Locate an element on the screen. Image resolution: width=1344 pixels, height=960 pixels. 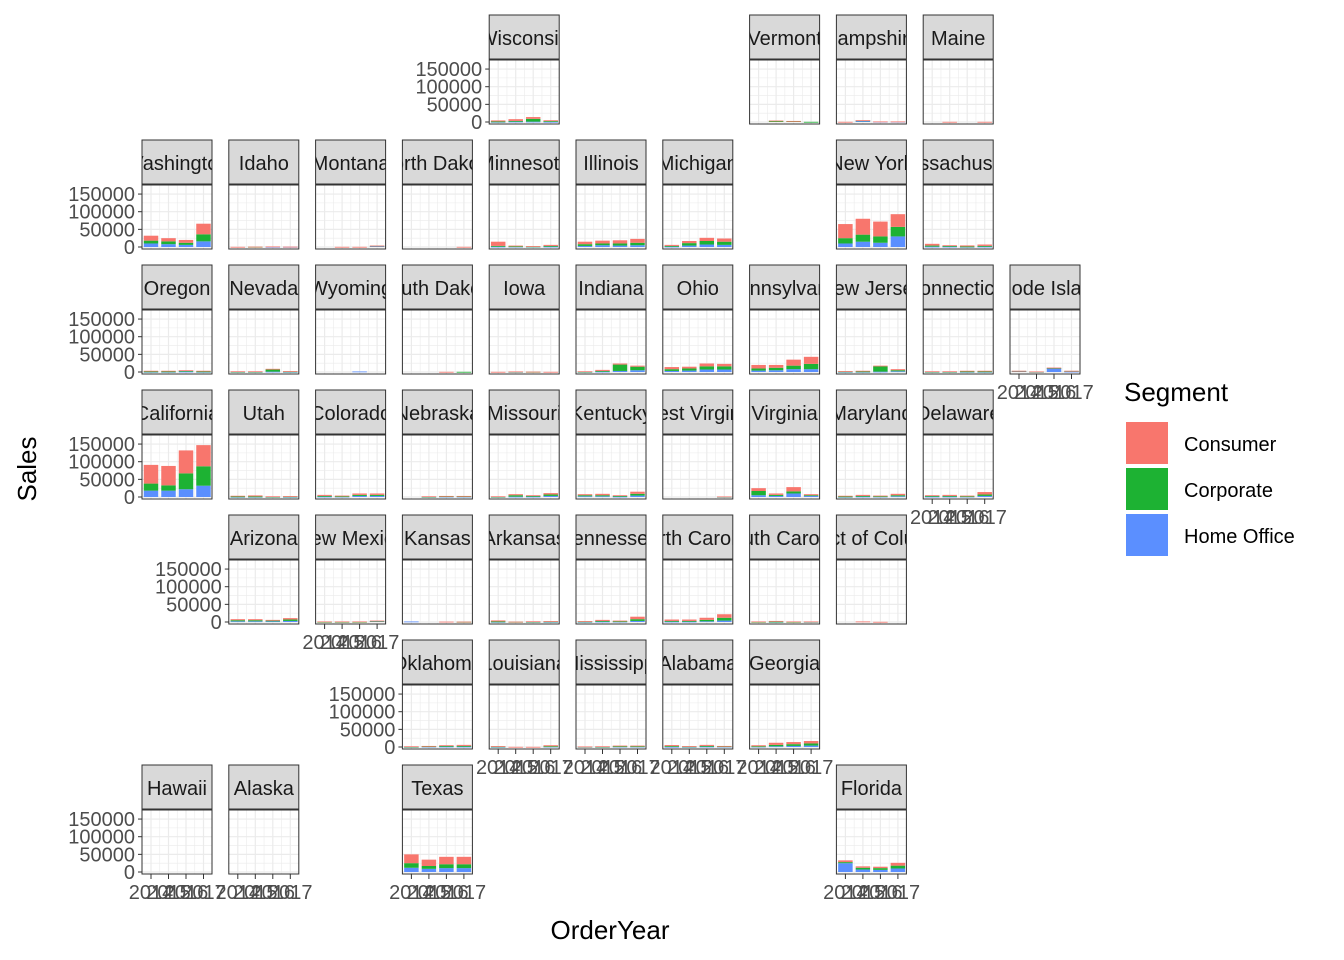
facet-nebraska: Nebraska is located at coordinates (438, 444).